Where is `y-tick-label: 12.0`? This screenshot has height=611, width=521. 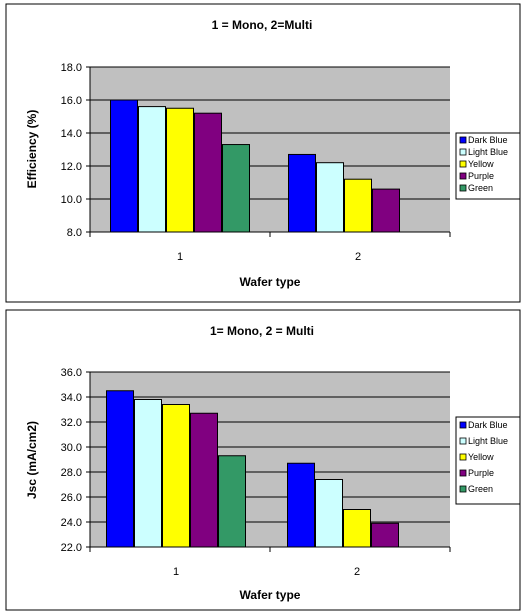
y-tick-label: 12.0 is located at coordinates (71, 167).